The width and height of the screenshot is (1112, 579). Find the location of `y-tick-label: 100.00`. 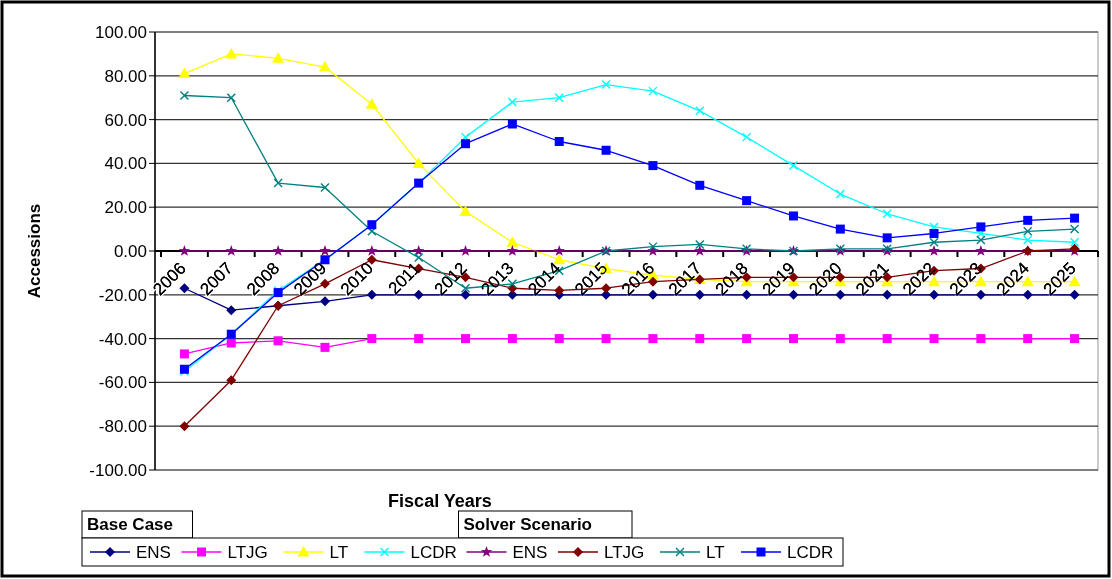

y-tick-label: 100.00 is located at coordinates (121, 32).